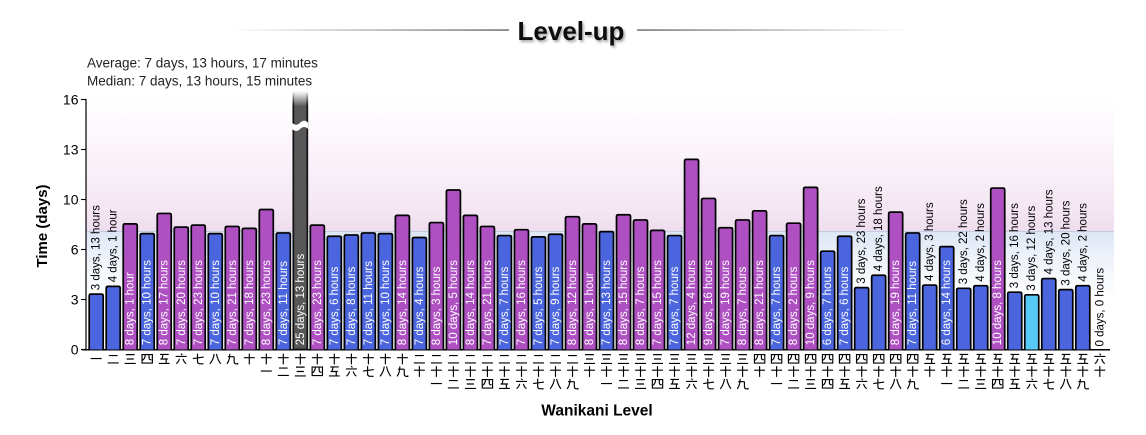 This screenshot has height=435, width=1146. Describe the element at coordinates (930, 241) in the screenshot. I see `svg-text: 4 days, 3 hours` at that location.